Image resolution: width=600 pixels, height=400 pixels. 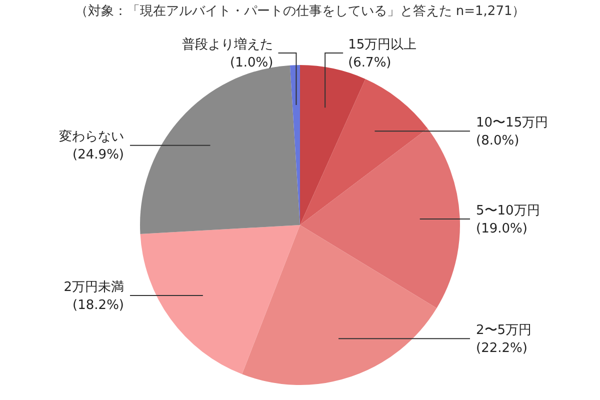 What do you see at coordinates (98, 305) in the screenshot?
I see `data-label: (18.2%)` at bounding box center [98, 305].